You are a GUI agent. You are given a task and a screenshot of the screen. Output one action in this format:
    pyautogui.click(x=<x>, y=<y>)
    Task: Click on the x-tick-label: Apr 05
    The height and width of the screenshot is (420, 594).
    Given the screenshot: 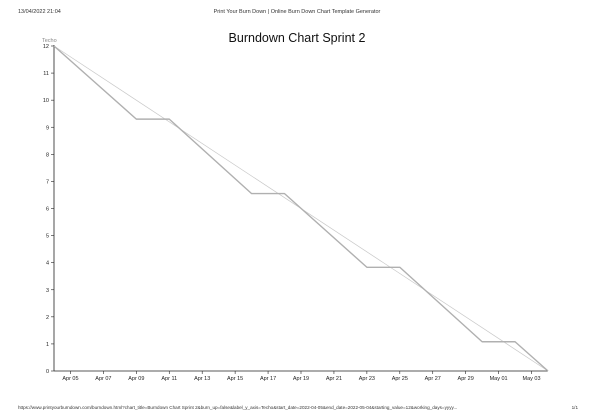 What is the action you would take?
    pyautogui.click(x=70, y=379)
    